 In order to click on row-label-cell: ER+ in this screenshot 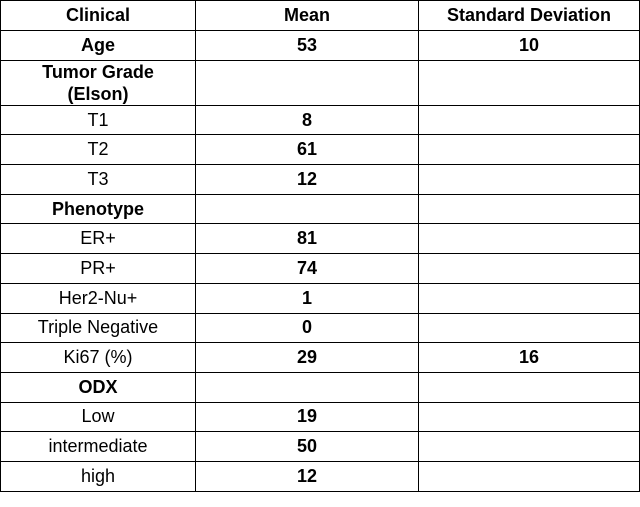, I will do `click(98, 239)`.